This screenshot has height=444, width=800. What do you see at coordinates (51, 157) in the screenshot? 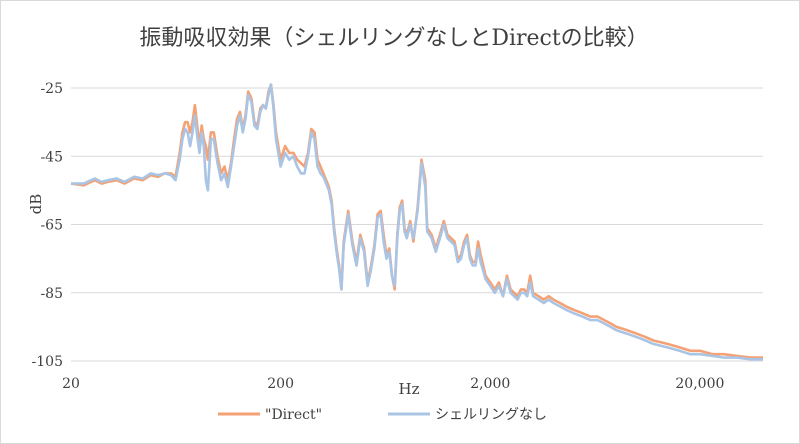
I see `y-tick-label: -45` at bounding box center [51, 157].